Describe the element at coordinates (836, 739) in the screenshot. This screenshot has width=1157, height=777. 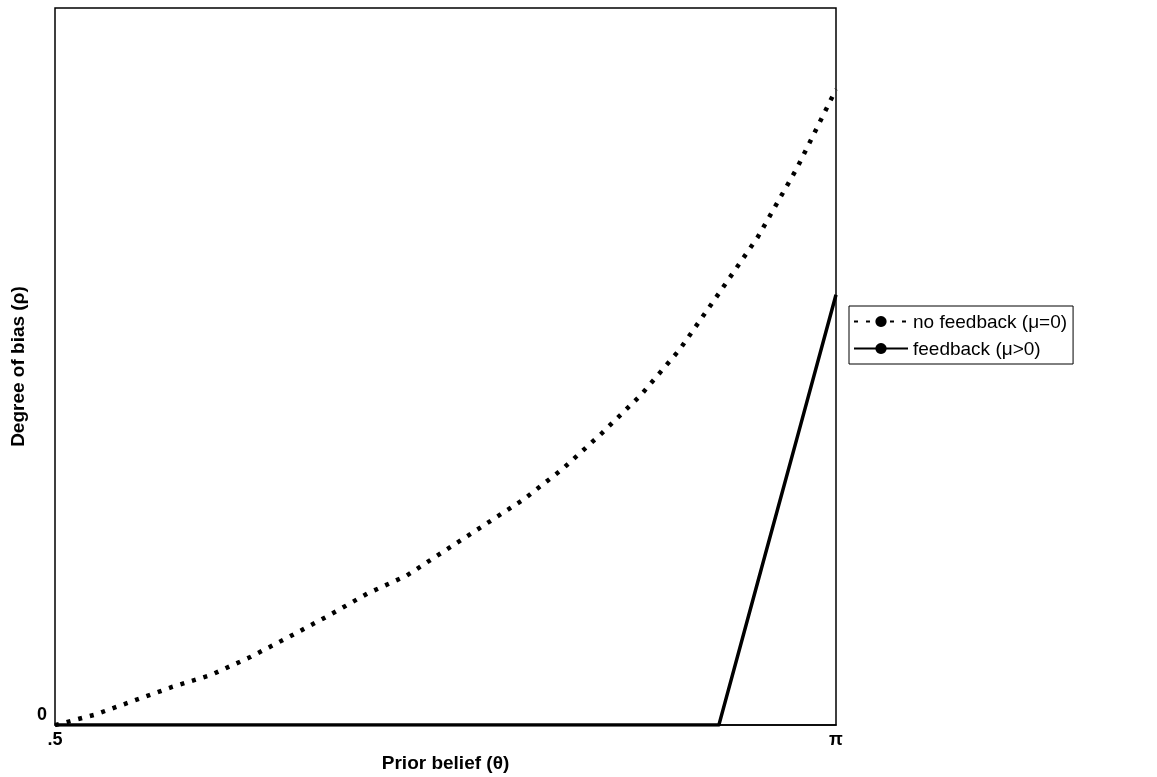
I see `x-tick-label: π` at that location.